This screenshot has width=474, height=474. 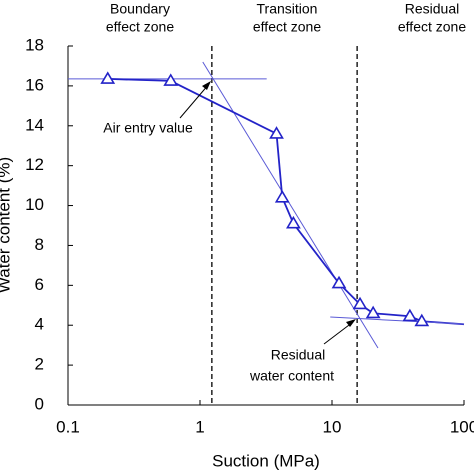 What do you see at coordinates (6, 225) in the screenshot?
I see `y-axis-label: Water content (%)` at bounding box center [6, 225].